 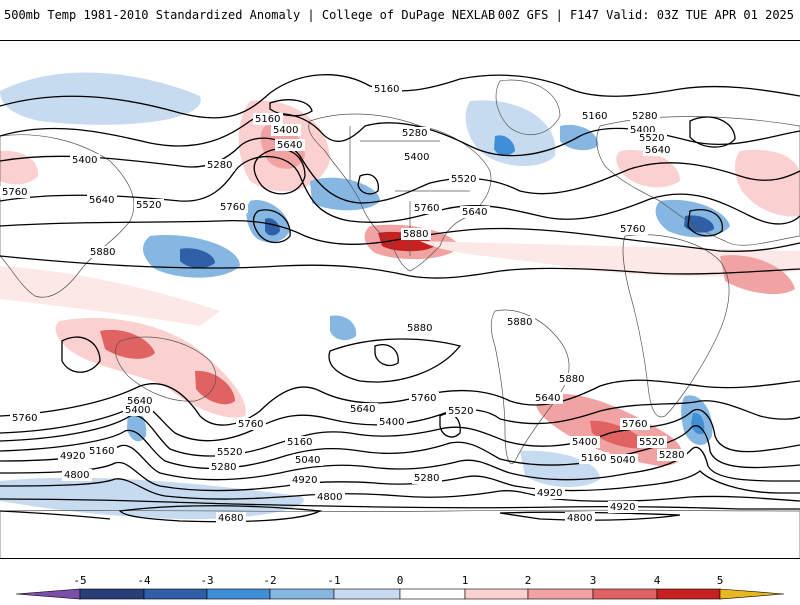 I want to click on colorbar-tick: 2, so click(x=528, y=580).